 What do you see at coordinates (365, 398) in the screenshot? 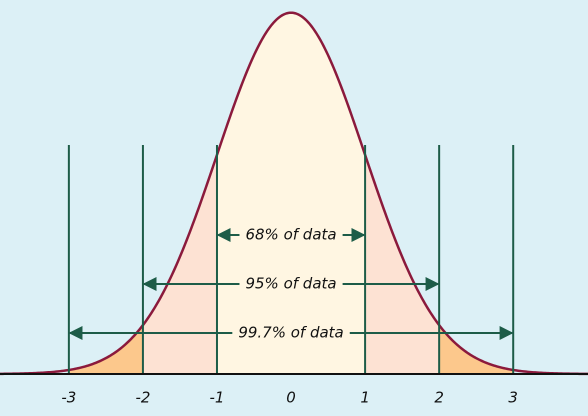
I see `x-tick-label: 1` at bounding box center [365, 398].